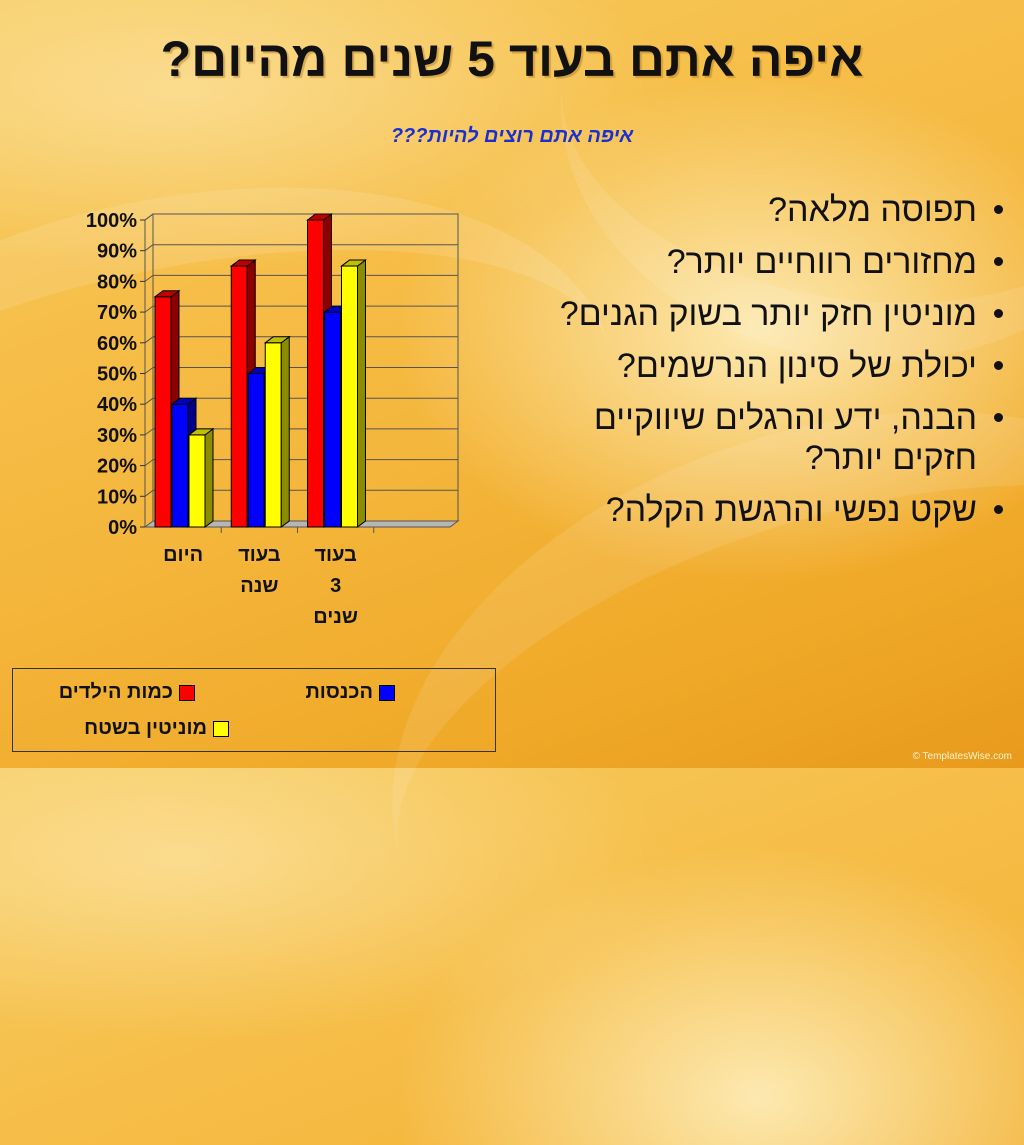 Image resolution: width=1024 pixels, height=1145 pixels. I want to click on bullet-text: תפוסה מלאה?, so click(872, 210).